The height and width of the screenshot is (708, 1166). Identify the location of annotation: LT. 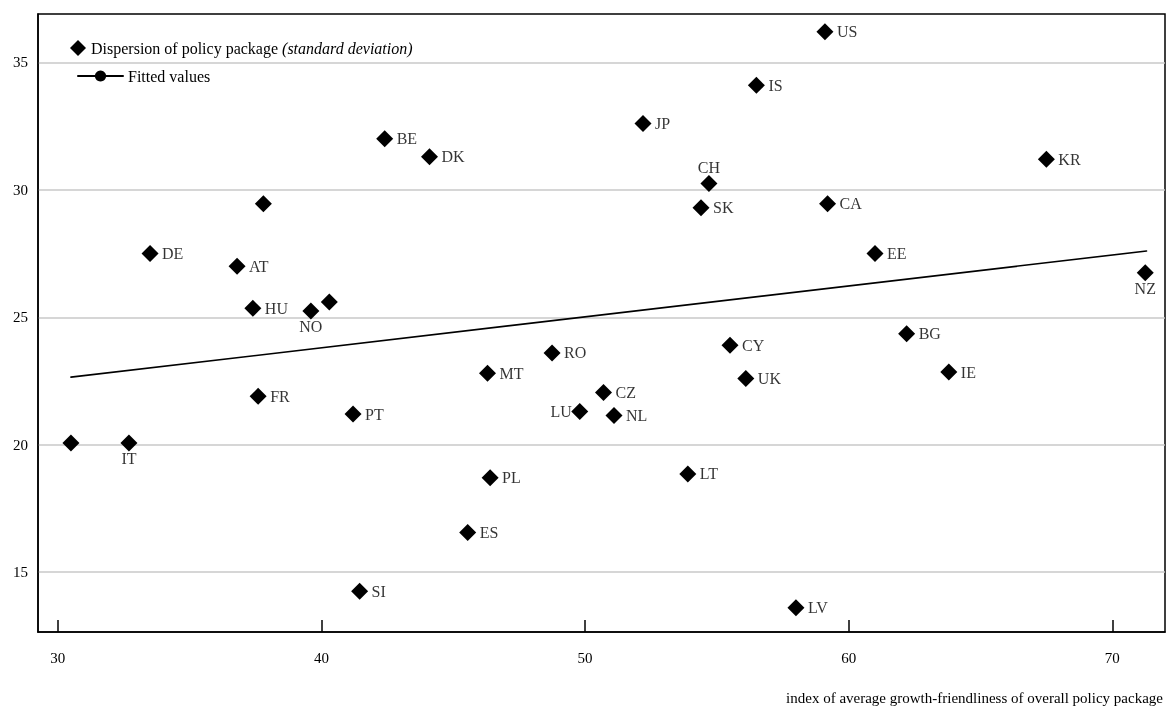
(709, 474).